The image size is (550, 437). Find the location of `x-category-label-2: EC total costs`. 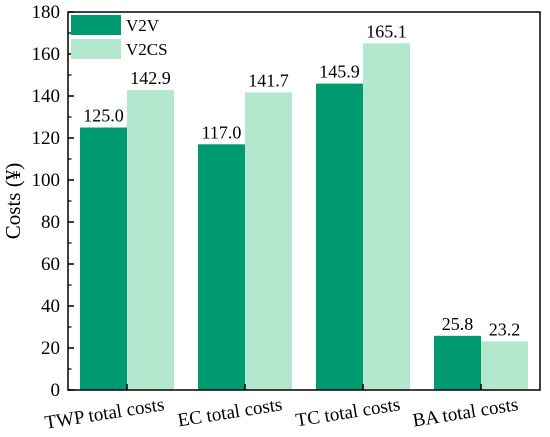

x-category-label-2: EC total costs is located at coordinates (230, 412).